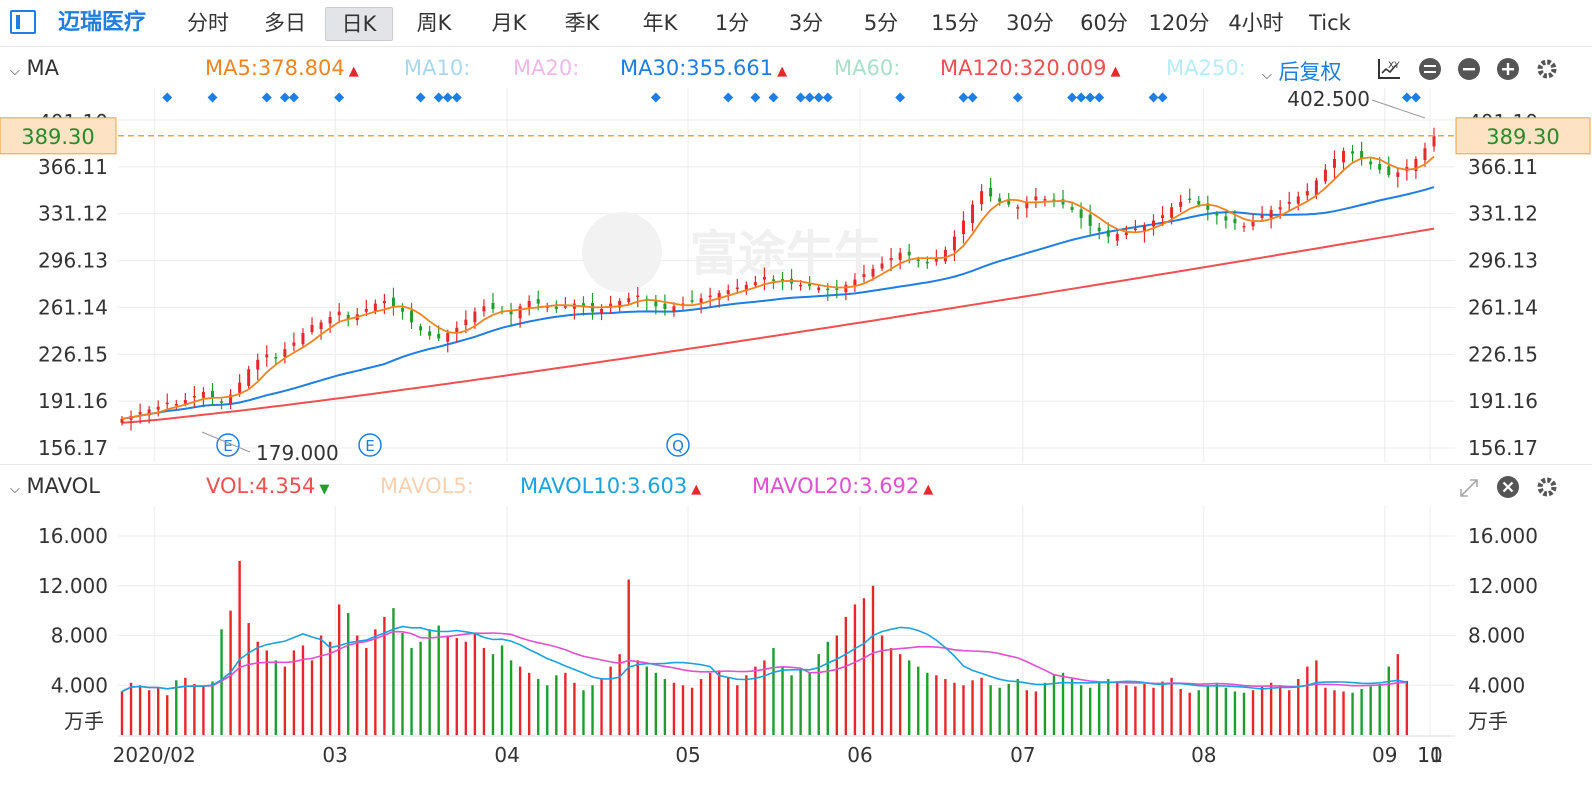  What do you see at coordinates (102, 22) in the screenshot?
I see `stock-name: 迈瑞医疗` at bounding box center [102, 22].